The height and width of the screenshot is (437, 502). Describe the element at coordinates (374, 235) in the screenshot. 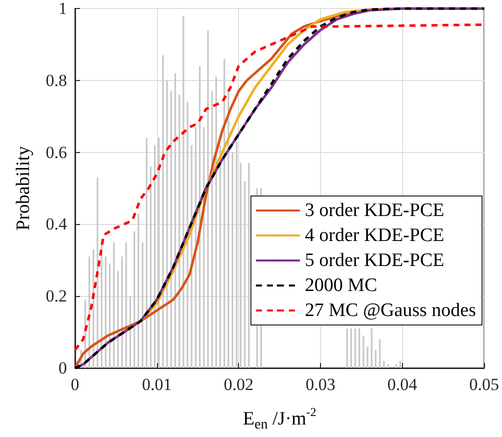

I see `legend-label: 4 order KDE-PCE` at that location.